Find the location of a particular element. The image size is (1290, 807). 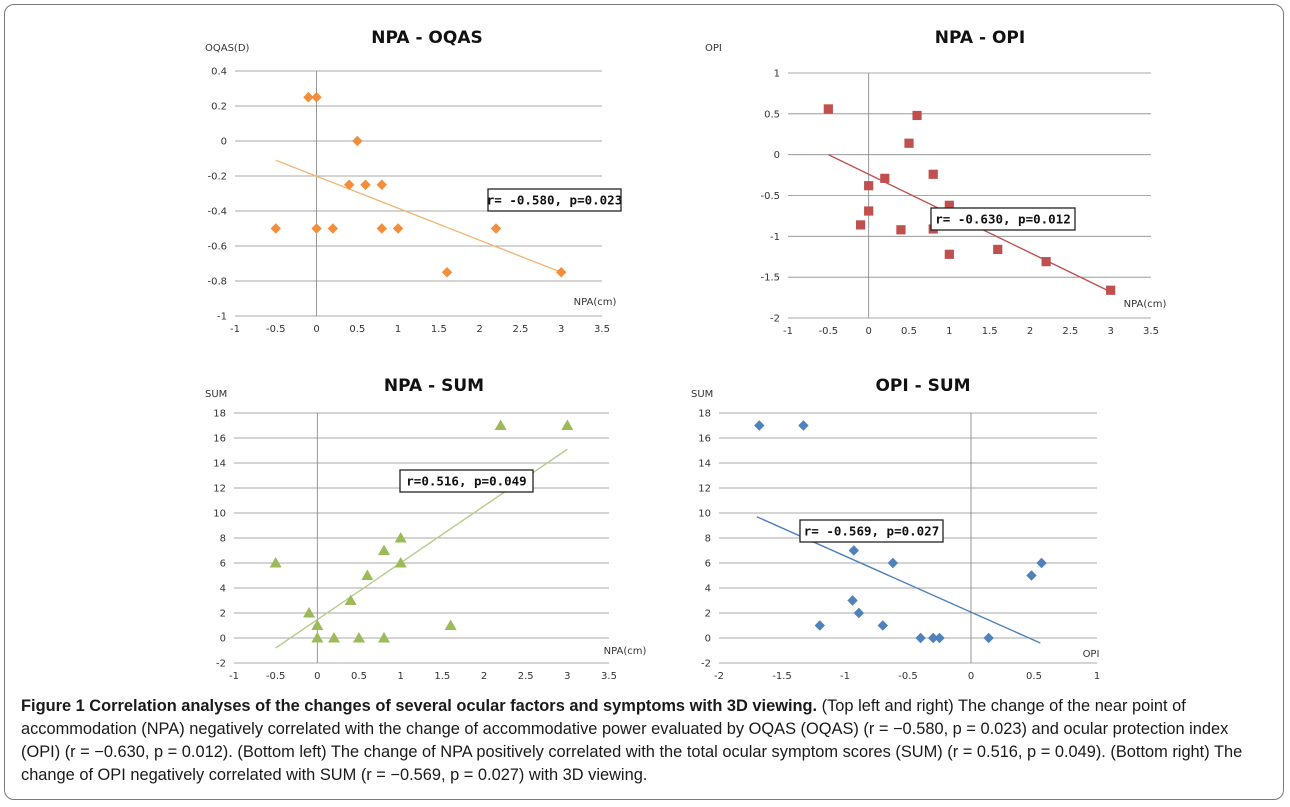

y-axis-label: OQAS(D) is located at coordinates (227, 48).